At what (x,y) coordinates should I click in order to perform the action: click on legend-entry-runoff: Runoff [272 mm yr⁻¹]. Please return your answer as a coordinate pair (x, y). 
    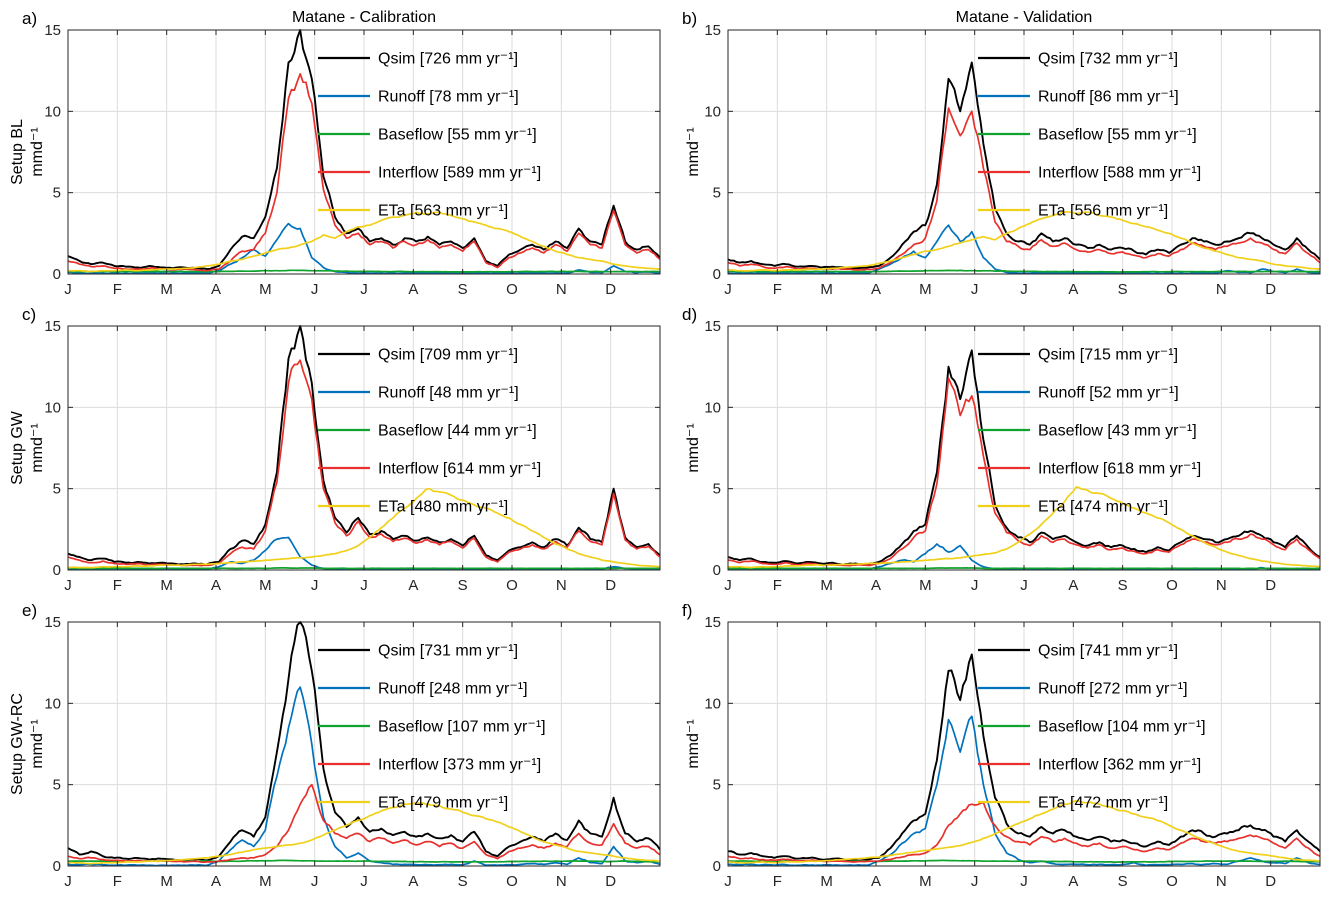
    Looking at the image, I should click on (1083, 689).